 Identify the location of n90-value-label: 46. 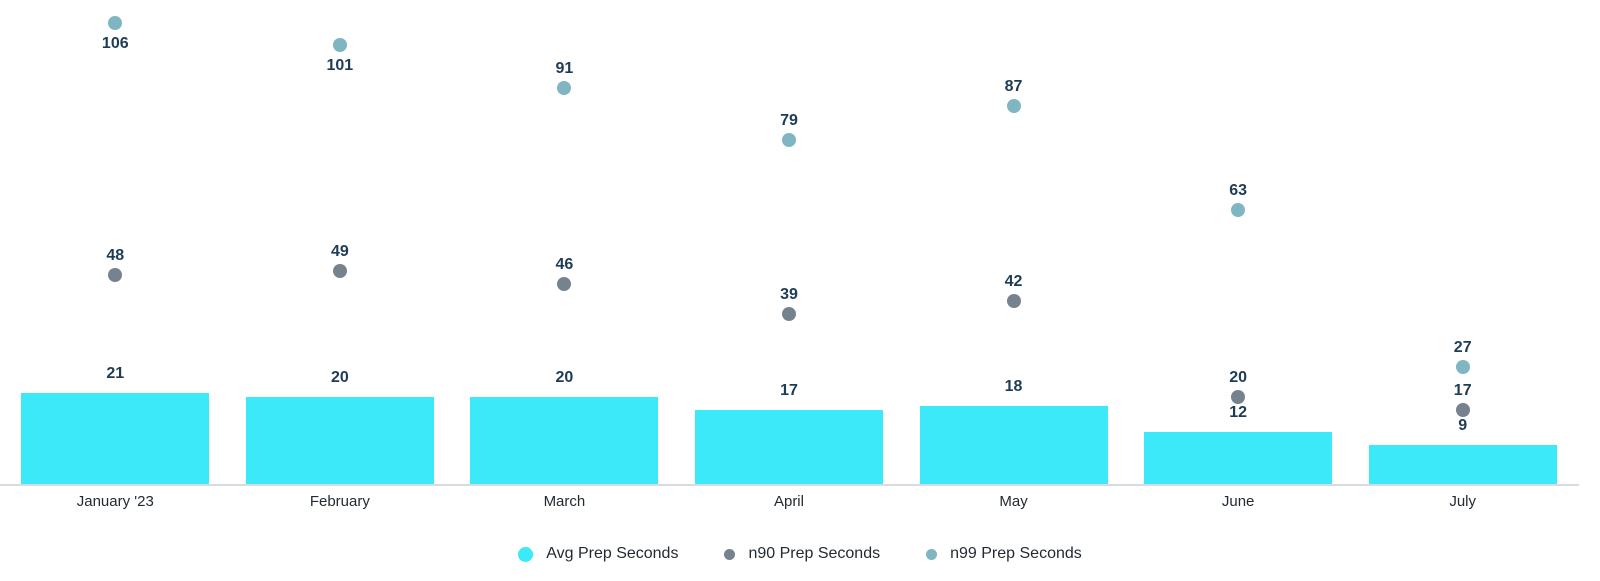
(564, 264).